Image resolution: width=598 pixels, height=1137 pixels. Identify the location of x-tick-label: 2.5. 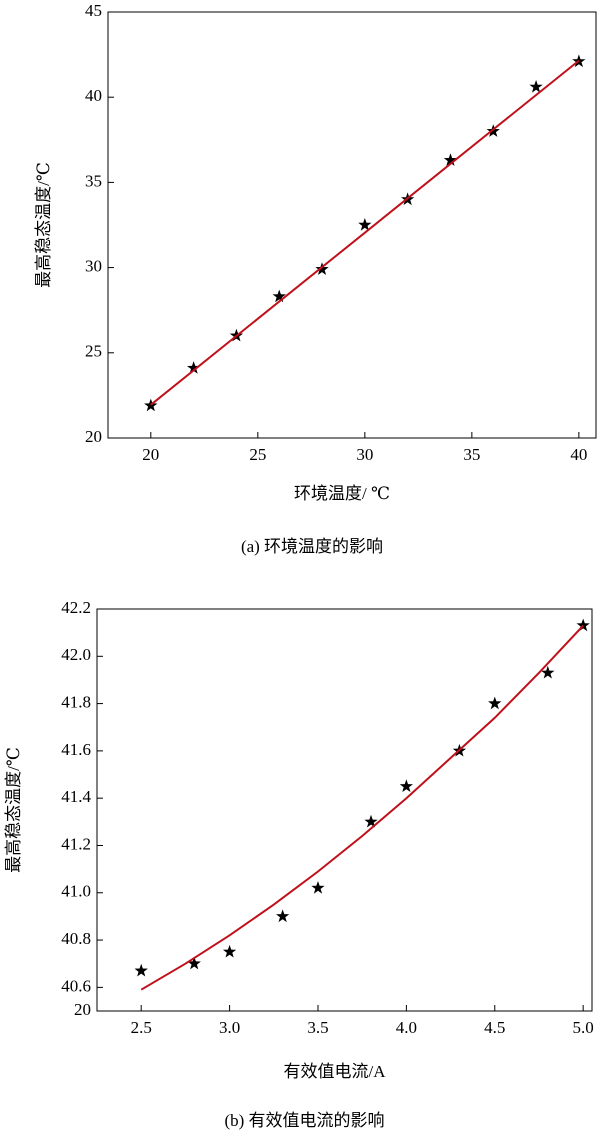
(141, 1027).